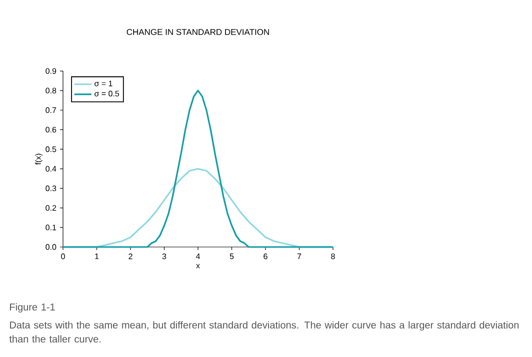 The height and width of the screenshot is (357, 532). What do you see at coordinates (51, 110) in the screenshot?
I see `y-tick-label: 0.7` at bounding box center [51, 110].